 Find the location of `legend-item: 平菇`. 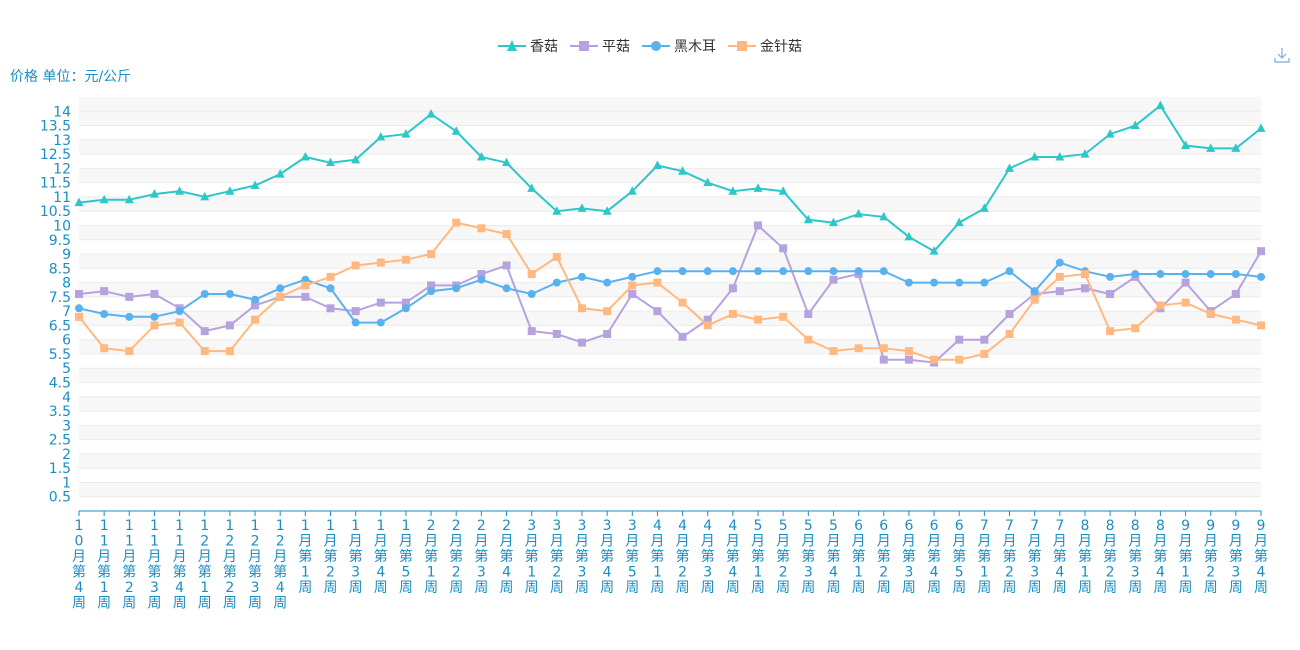

legend-item: 平菇 is located at coordinates (600, 46).